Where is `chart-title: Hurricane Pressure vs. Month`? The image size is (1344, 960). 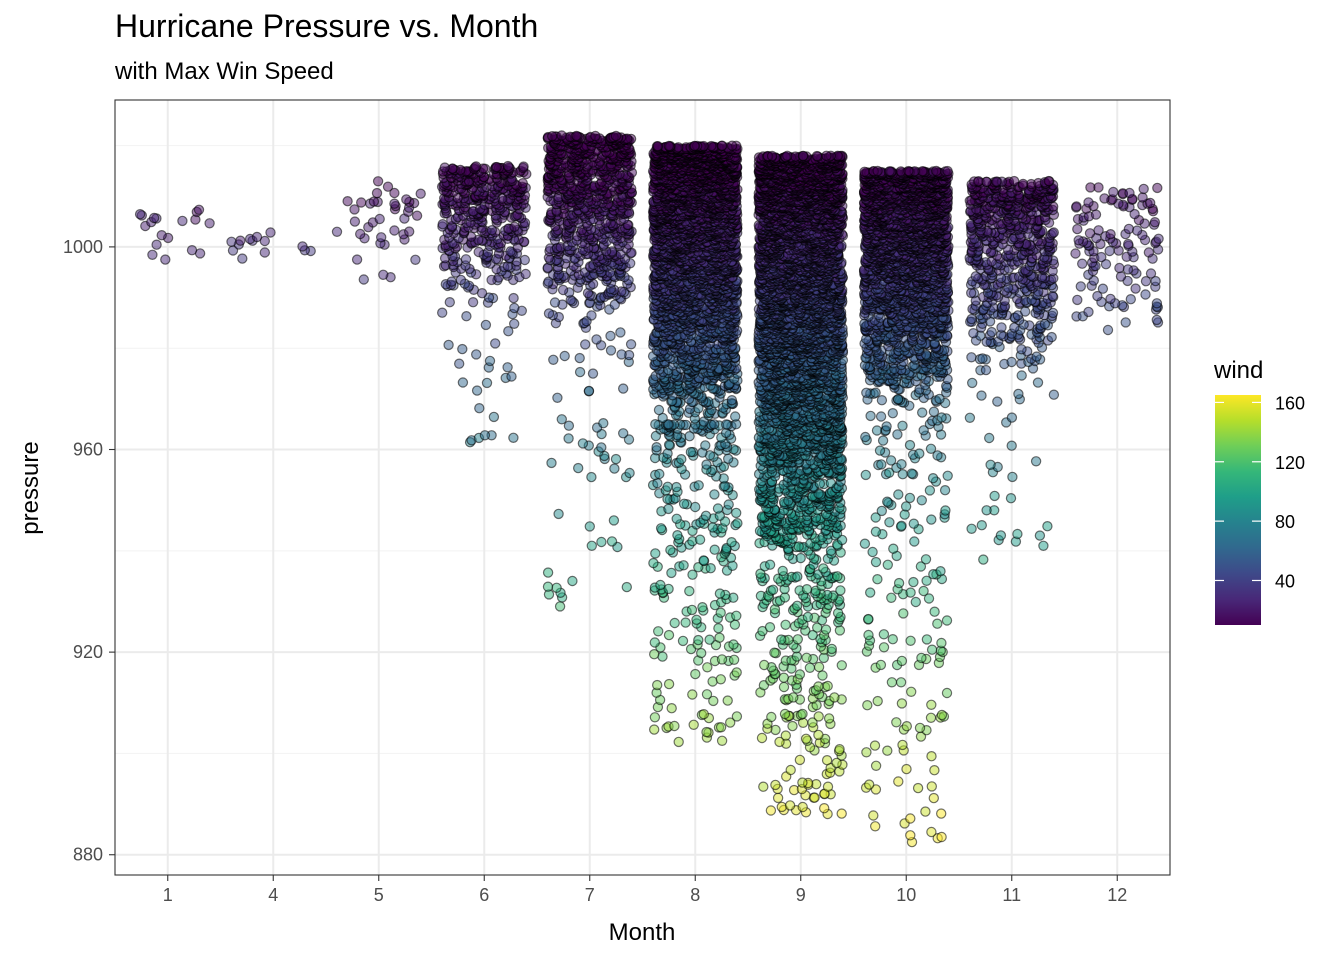 chart-title: Hurricane Pressure vs. Month is located at coordinates (327, 26).